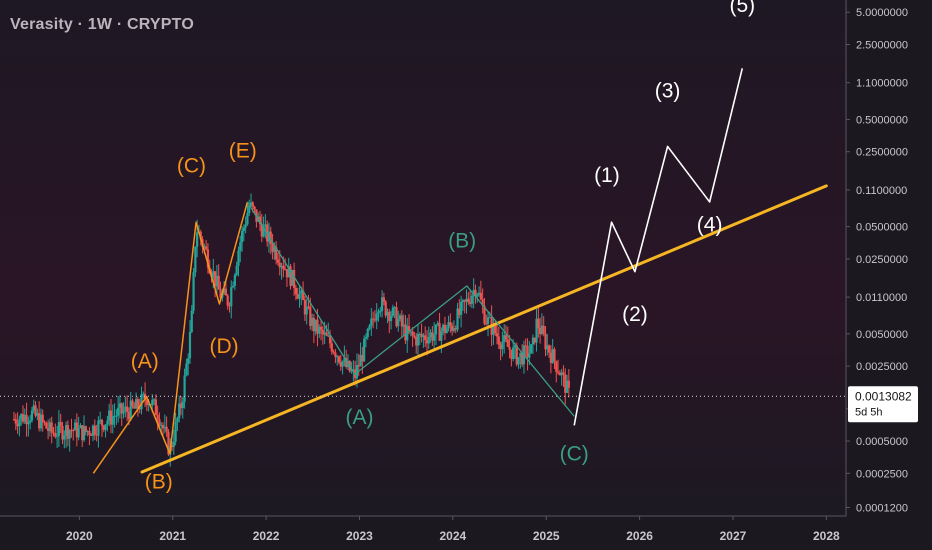  What do you see at coordinates (710, 225) in the screenshot?
I see `wave-label-projection: (4)` at bounding box center [710, 225].